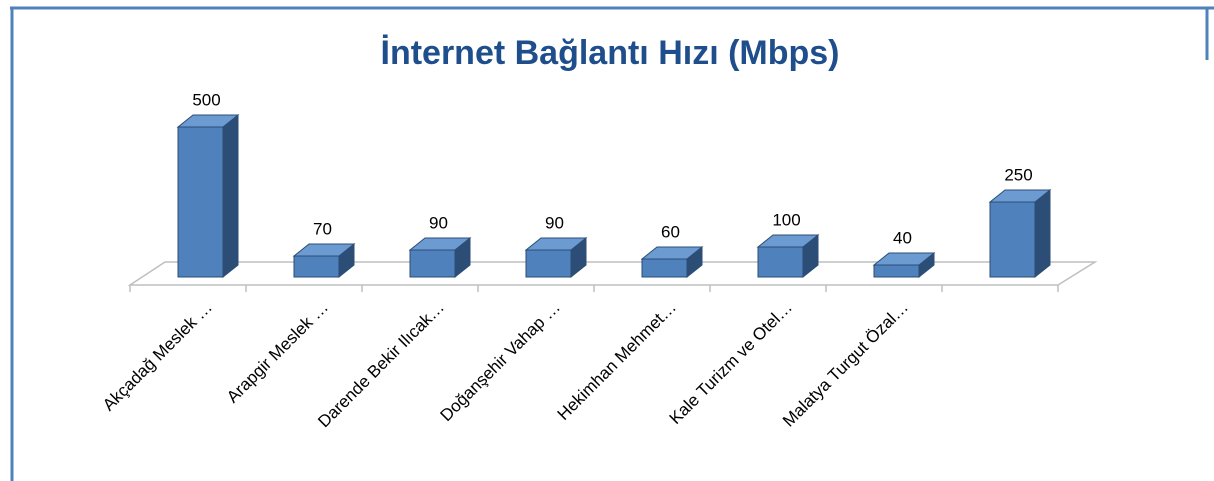 The width and height of the screenshot is (1214, 481). Describe the element at coordinates (610, 53) in the screenshot. I see `chart-title: İnternet Bağlantı Hızı (Mbps)` at that location.